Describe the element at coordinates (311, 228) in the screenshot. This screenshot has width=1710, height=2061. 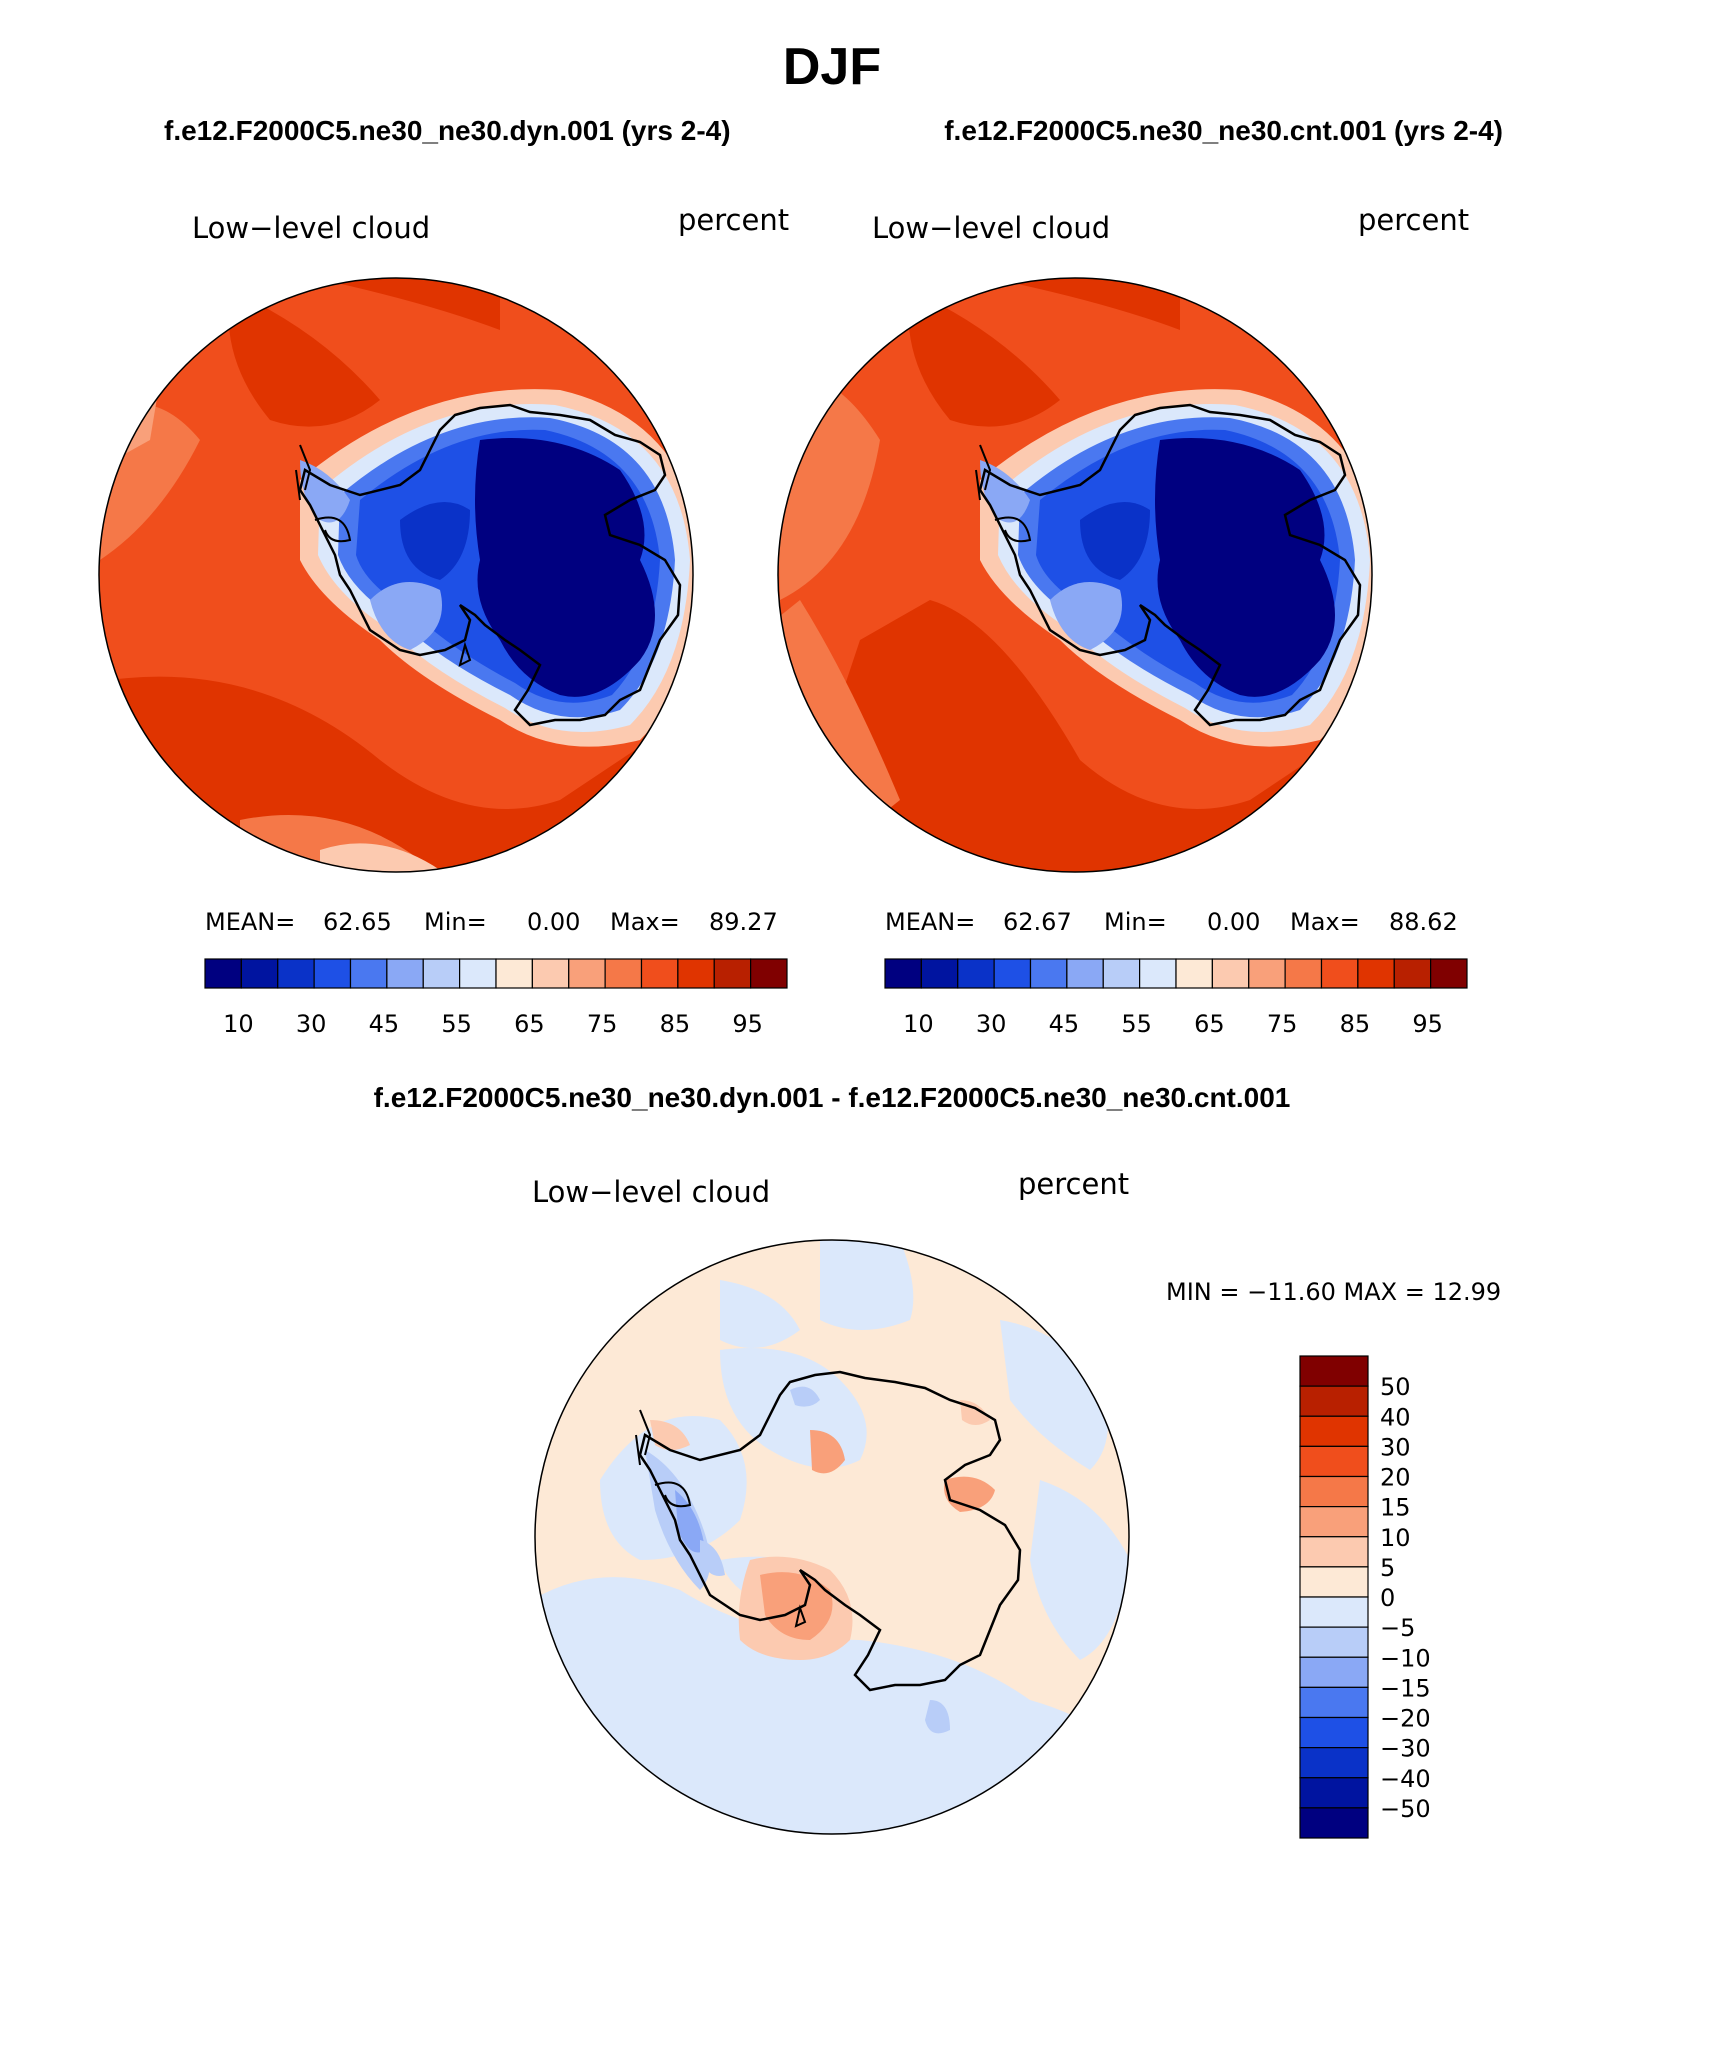
I see `panel-dyn-variable: Low−level cloud` at that location.